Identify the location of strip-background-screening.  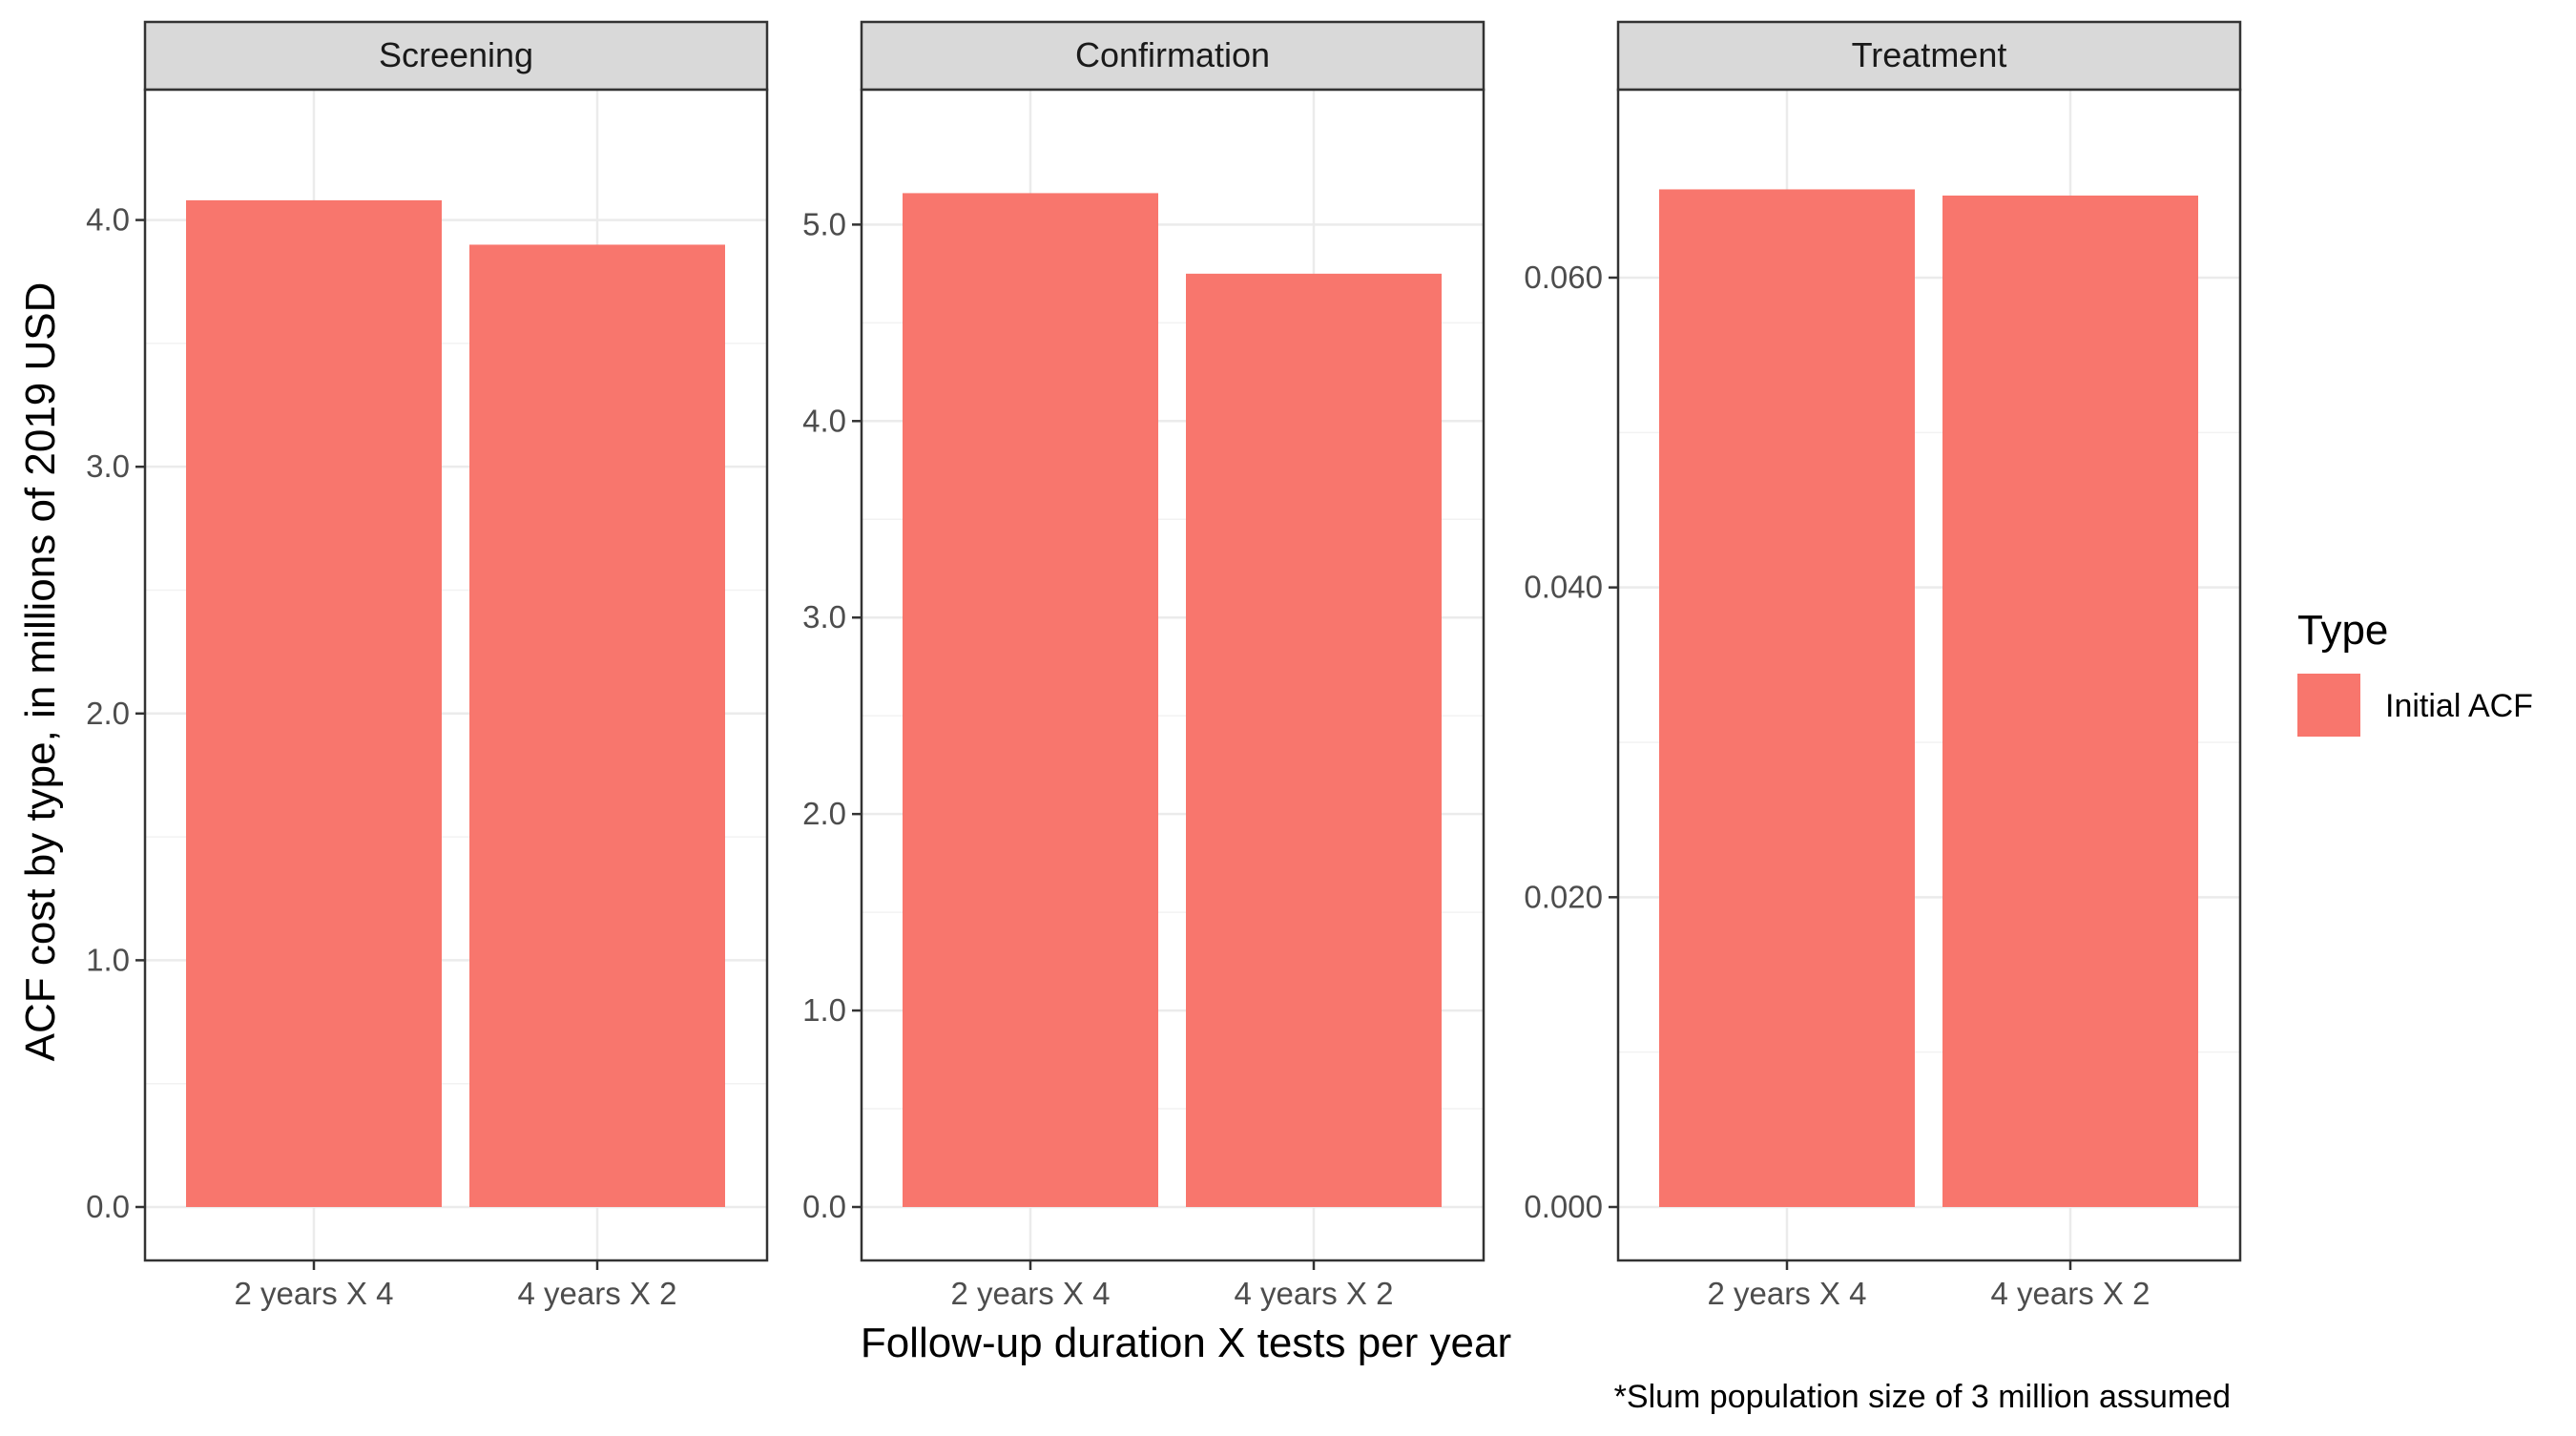
(456, 56).